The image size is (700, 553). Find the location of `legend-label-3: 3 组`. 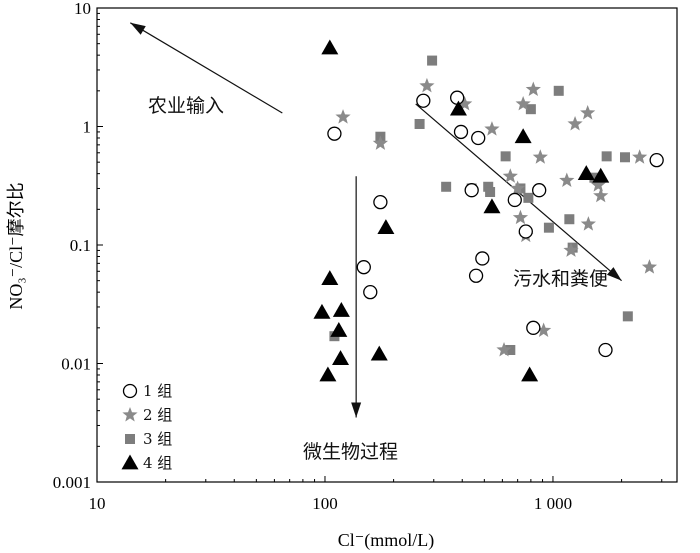

legend-label-3: 3 组 is located at coordinates (157, 439).